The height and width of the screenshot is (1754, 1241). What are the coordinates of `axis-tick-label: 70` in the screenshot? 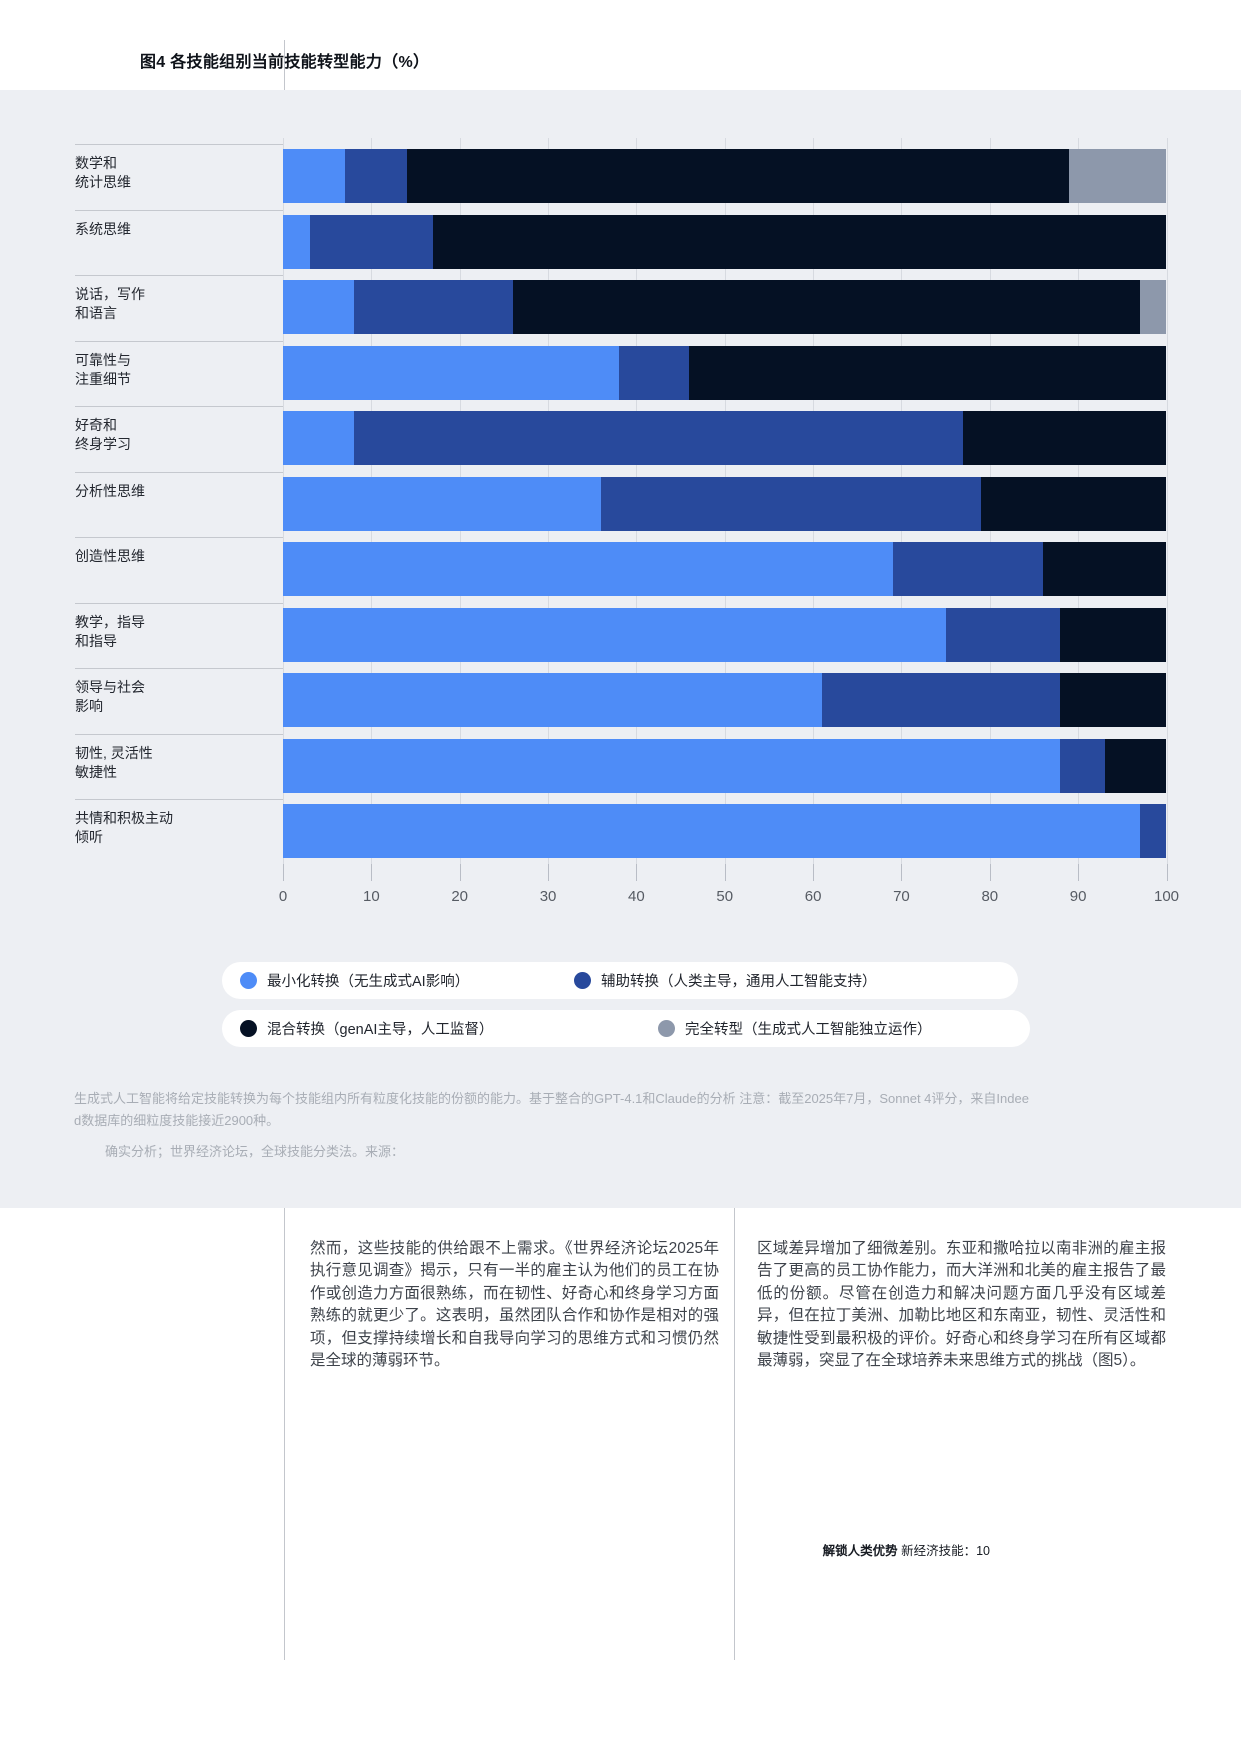 It's located at (901, 896).